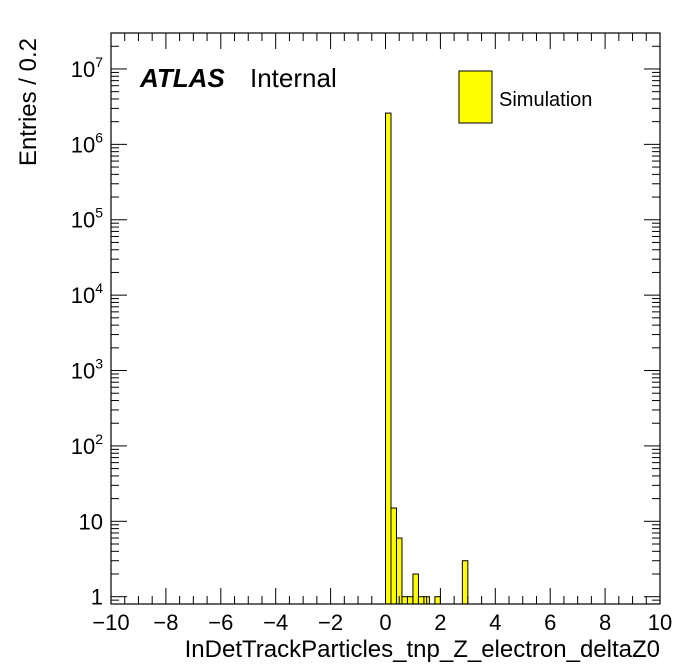  What do you see at coordinates (440, 622) in the screenshot?
I see `x-tick-label: 2` at bounding box center [440, 622].